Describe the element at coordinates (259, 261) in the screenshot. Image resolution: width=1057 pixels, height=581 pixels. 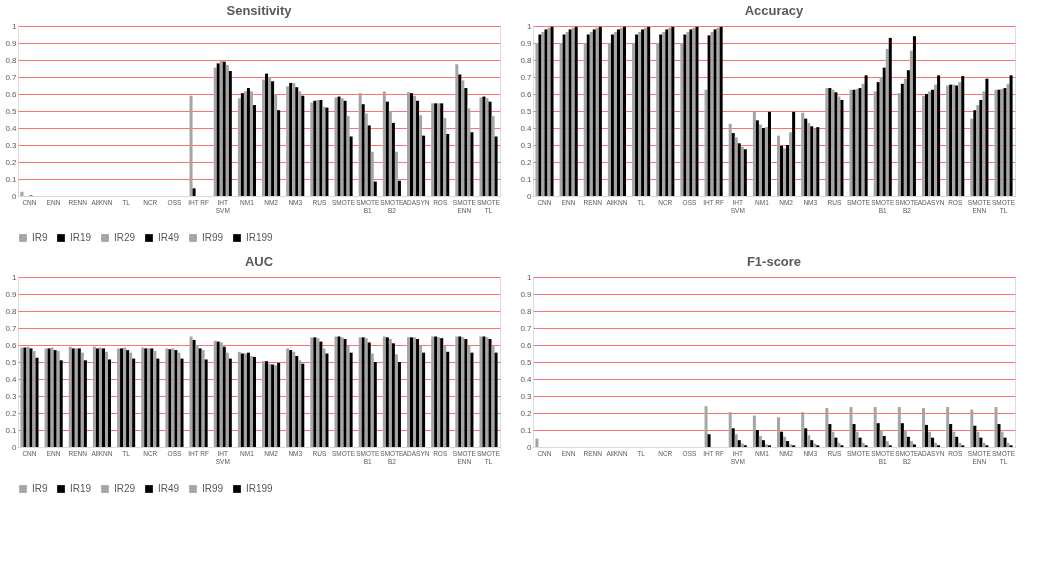
I see `chart-title: AUC` at that location.